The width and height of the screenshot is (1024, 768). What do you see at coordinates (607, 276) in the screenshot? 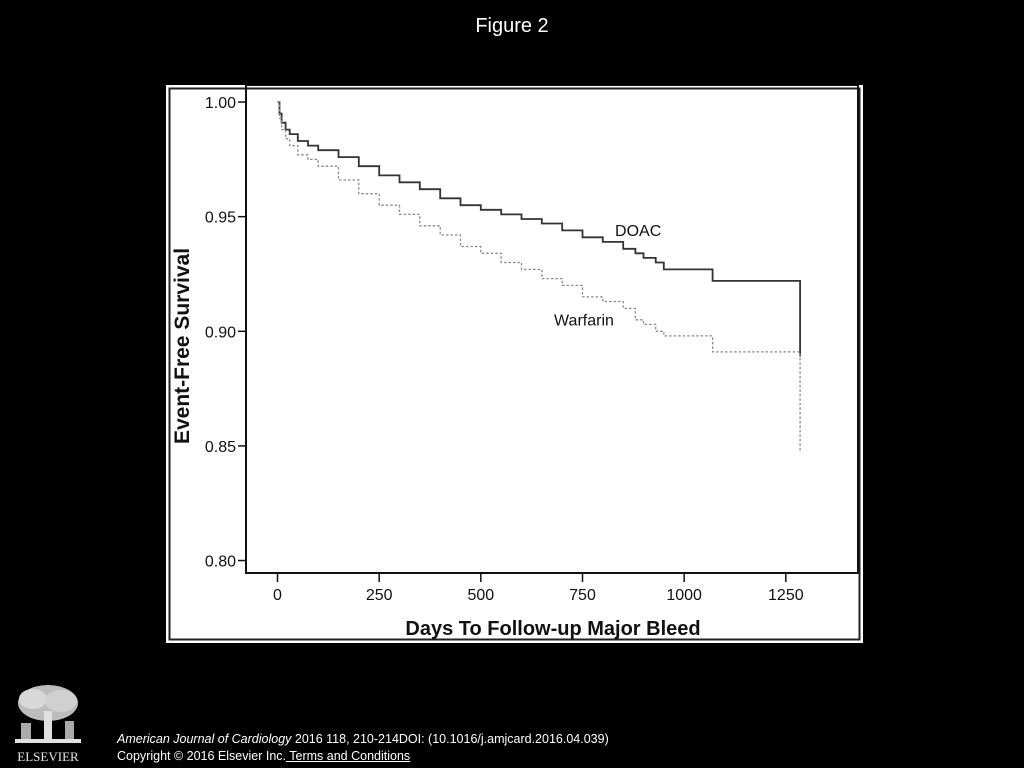
I see `series-annotations: DOAC Warfarin` at bounding box center [607, 276].